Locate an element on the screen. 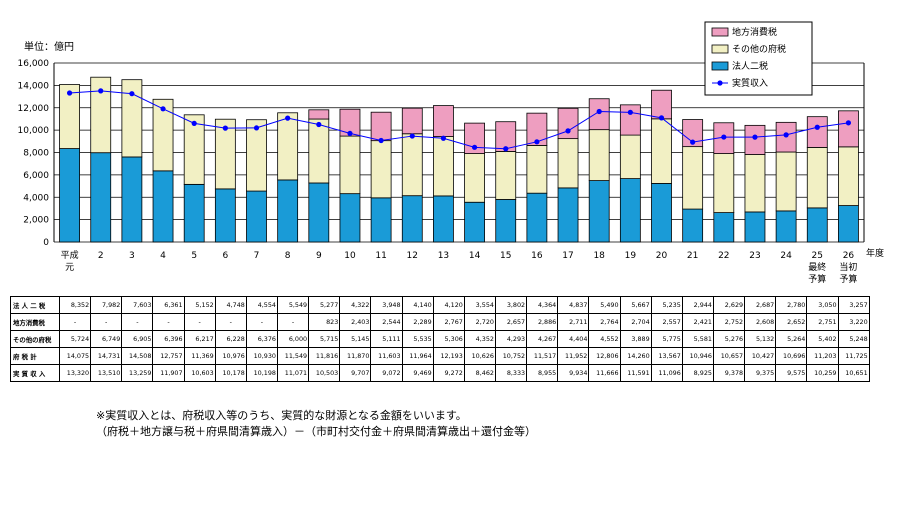  table-cell: 2,751 is located at coordinates (822, 322).